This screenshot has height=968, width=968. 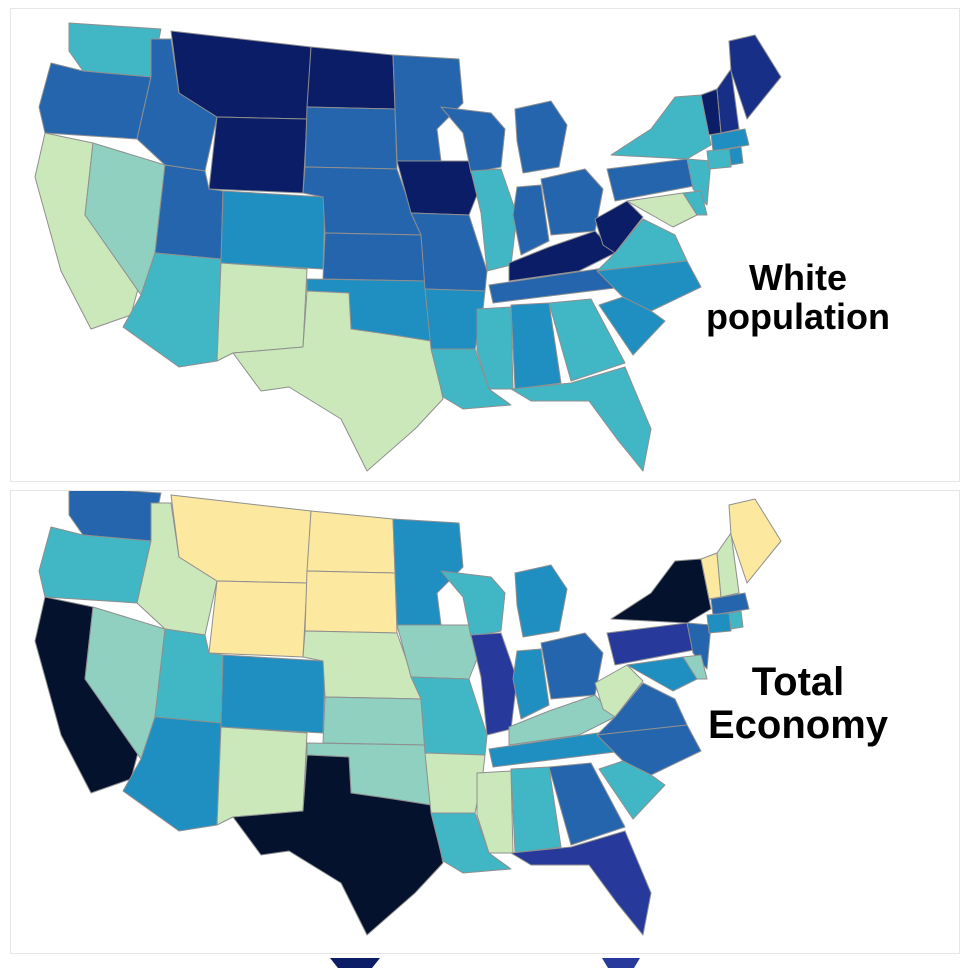 What do you see at coordinates (798, 725) in the screenshot?
I see `title-line: Economy` at bounding box center [798, 725].